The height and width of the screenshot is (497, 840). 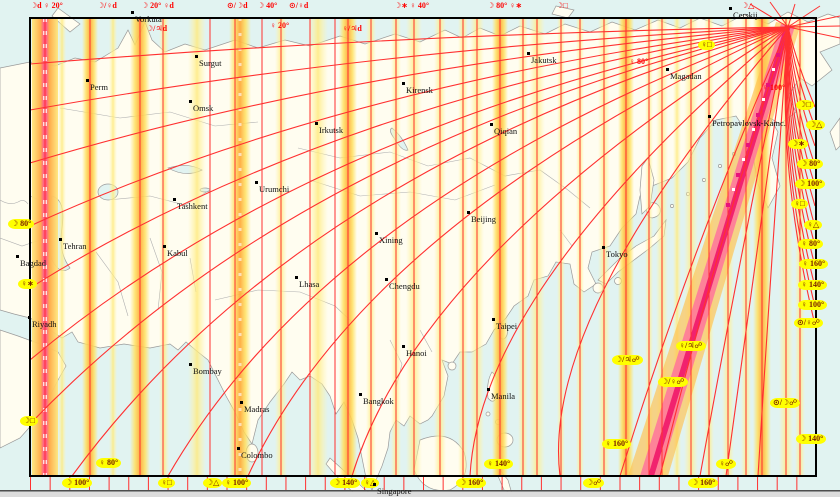 I want to click on city-label: Hanoi, so click(x=414, y=351).